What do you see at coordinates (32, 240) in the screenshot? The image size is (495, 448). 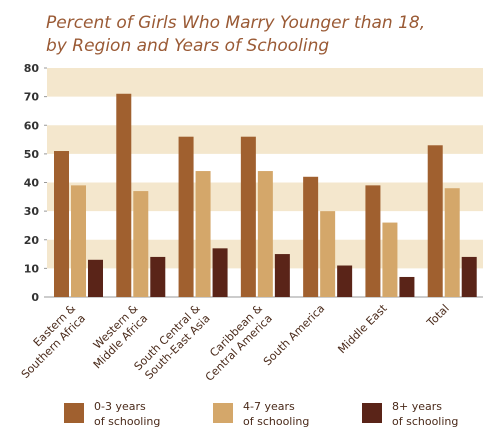 I see `y-tick-label: 20` at bounding box center [32, 240].